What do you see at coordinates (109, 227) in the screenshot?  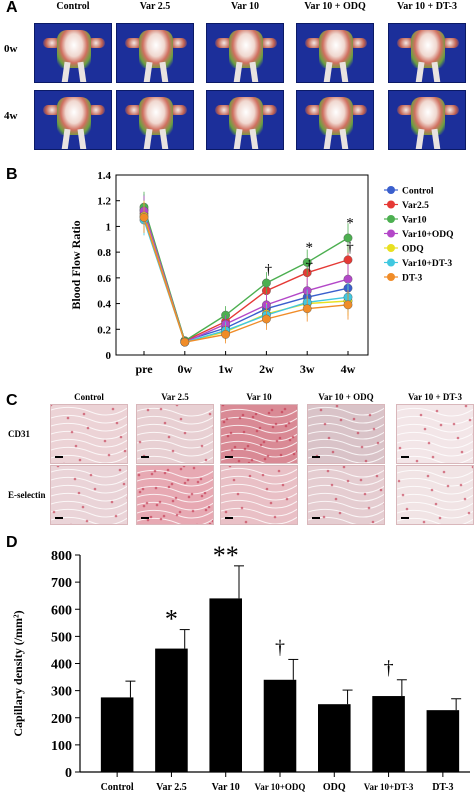 I see `y-tick-label: 1` at bounding box center [109, 227].